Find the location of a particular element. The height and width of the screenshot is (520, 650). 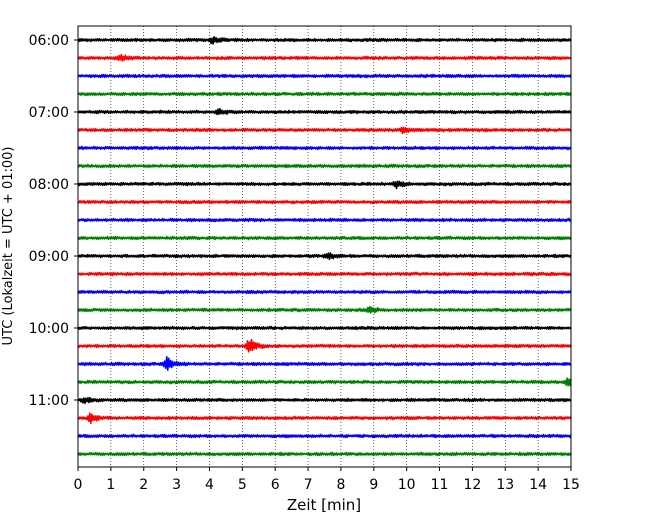

y-tick-label: 09:00 is located at coordinates (49, 257).